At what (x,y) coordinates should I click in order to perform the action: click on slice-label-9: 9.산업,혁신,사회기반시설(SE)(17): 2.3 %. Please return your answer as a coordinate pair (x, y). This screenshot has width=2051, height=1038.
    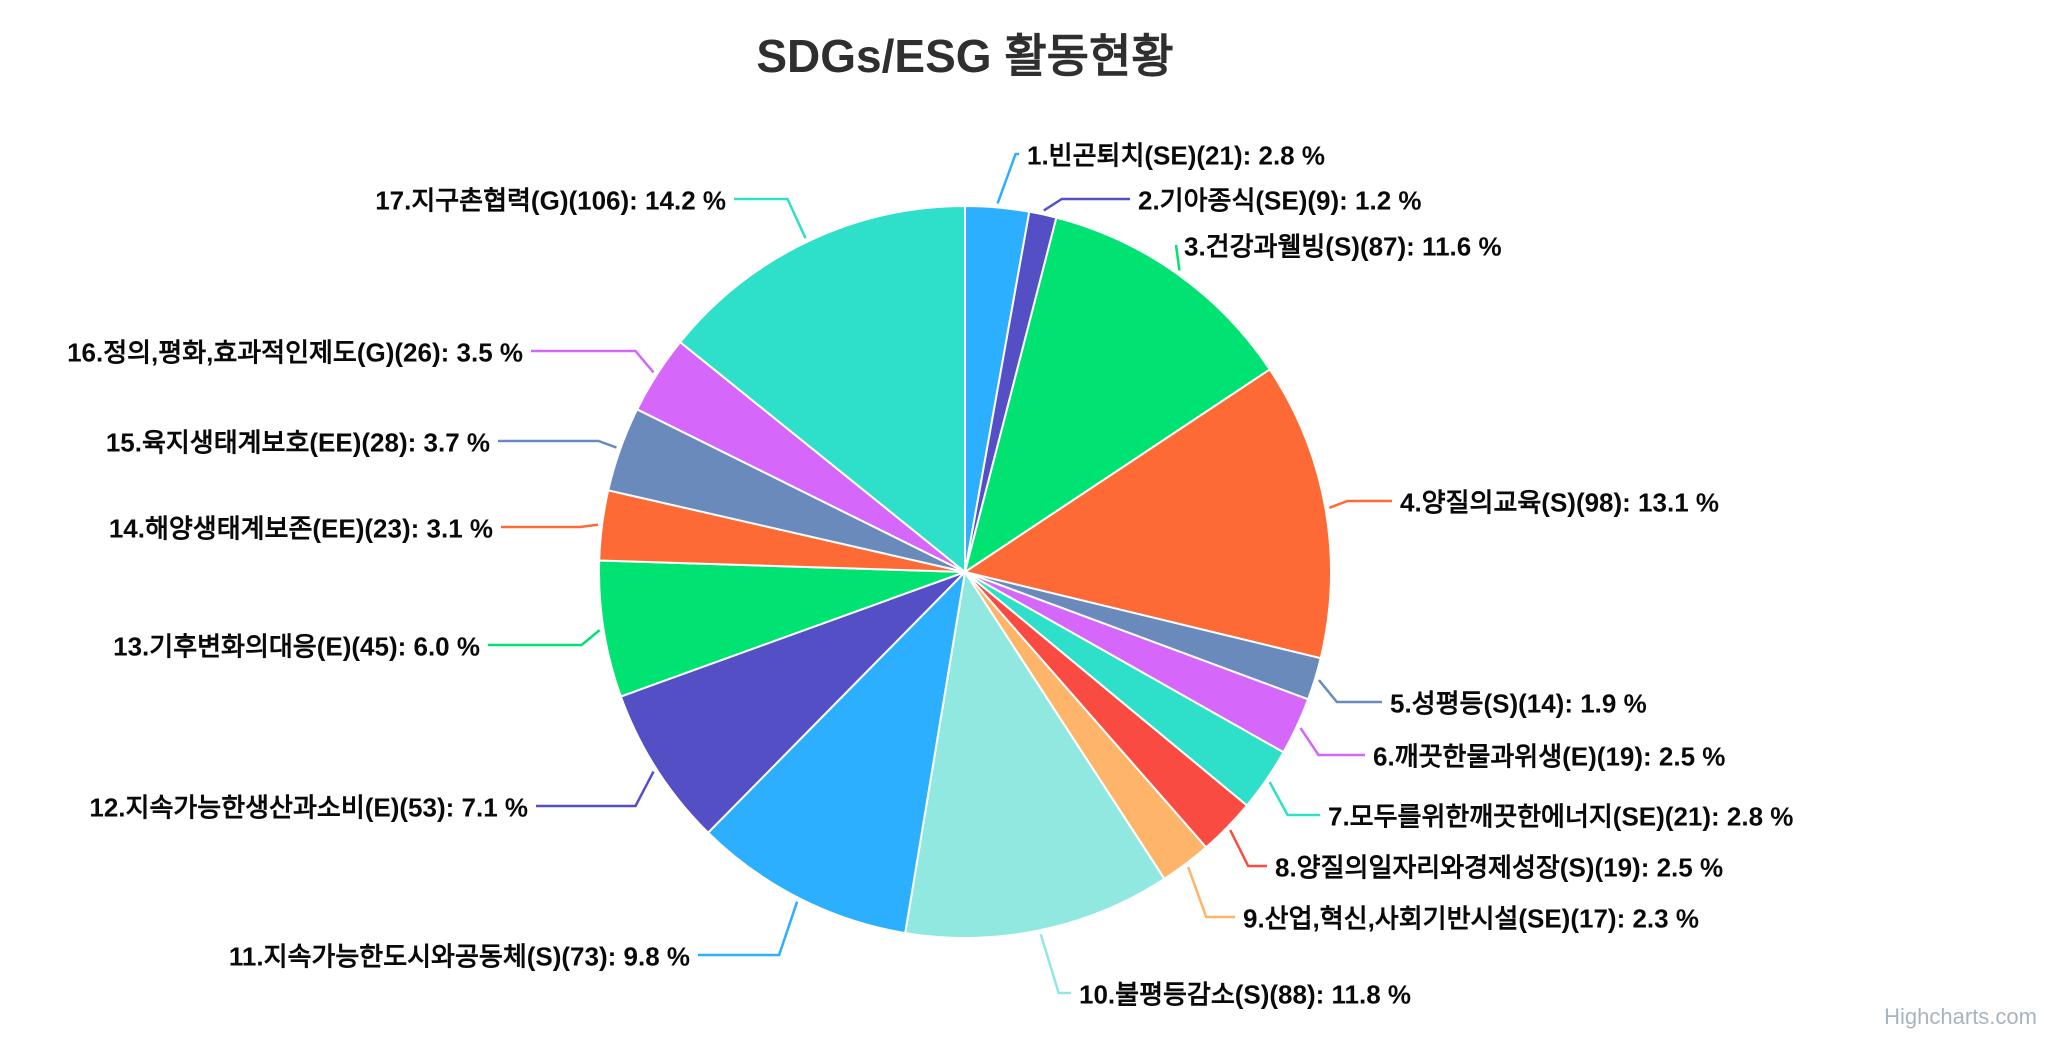
    Looking at the image, I should click on (1471, 918).